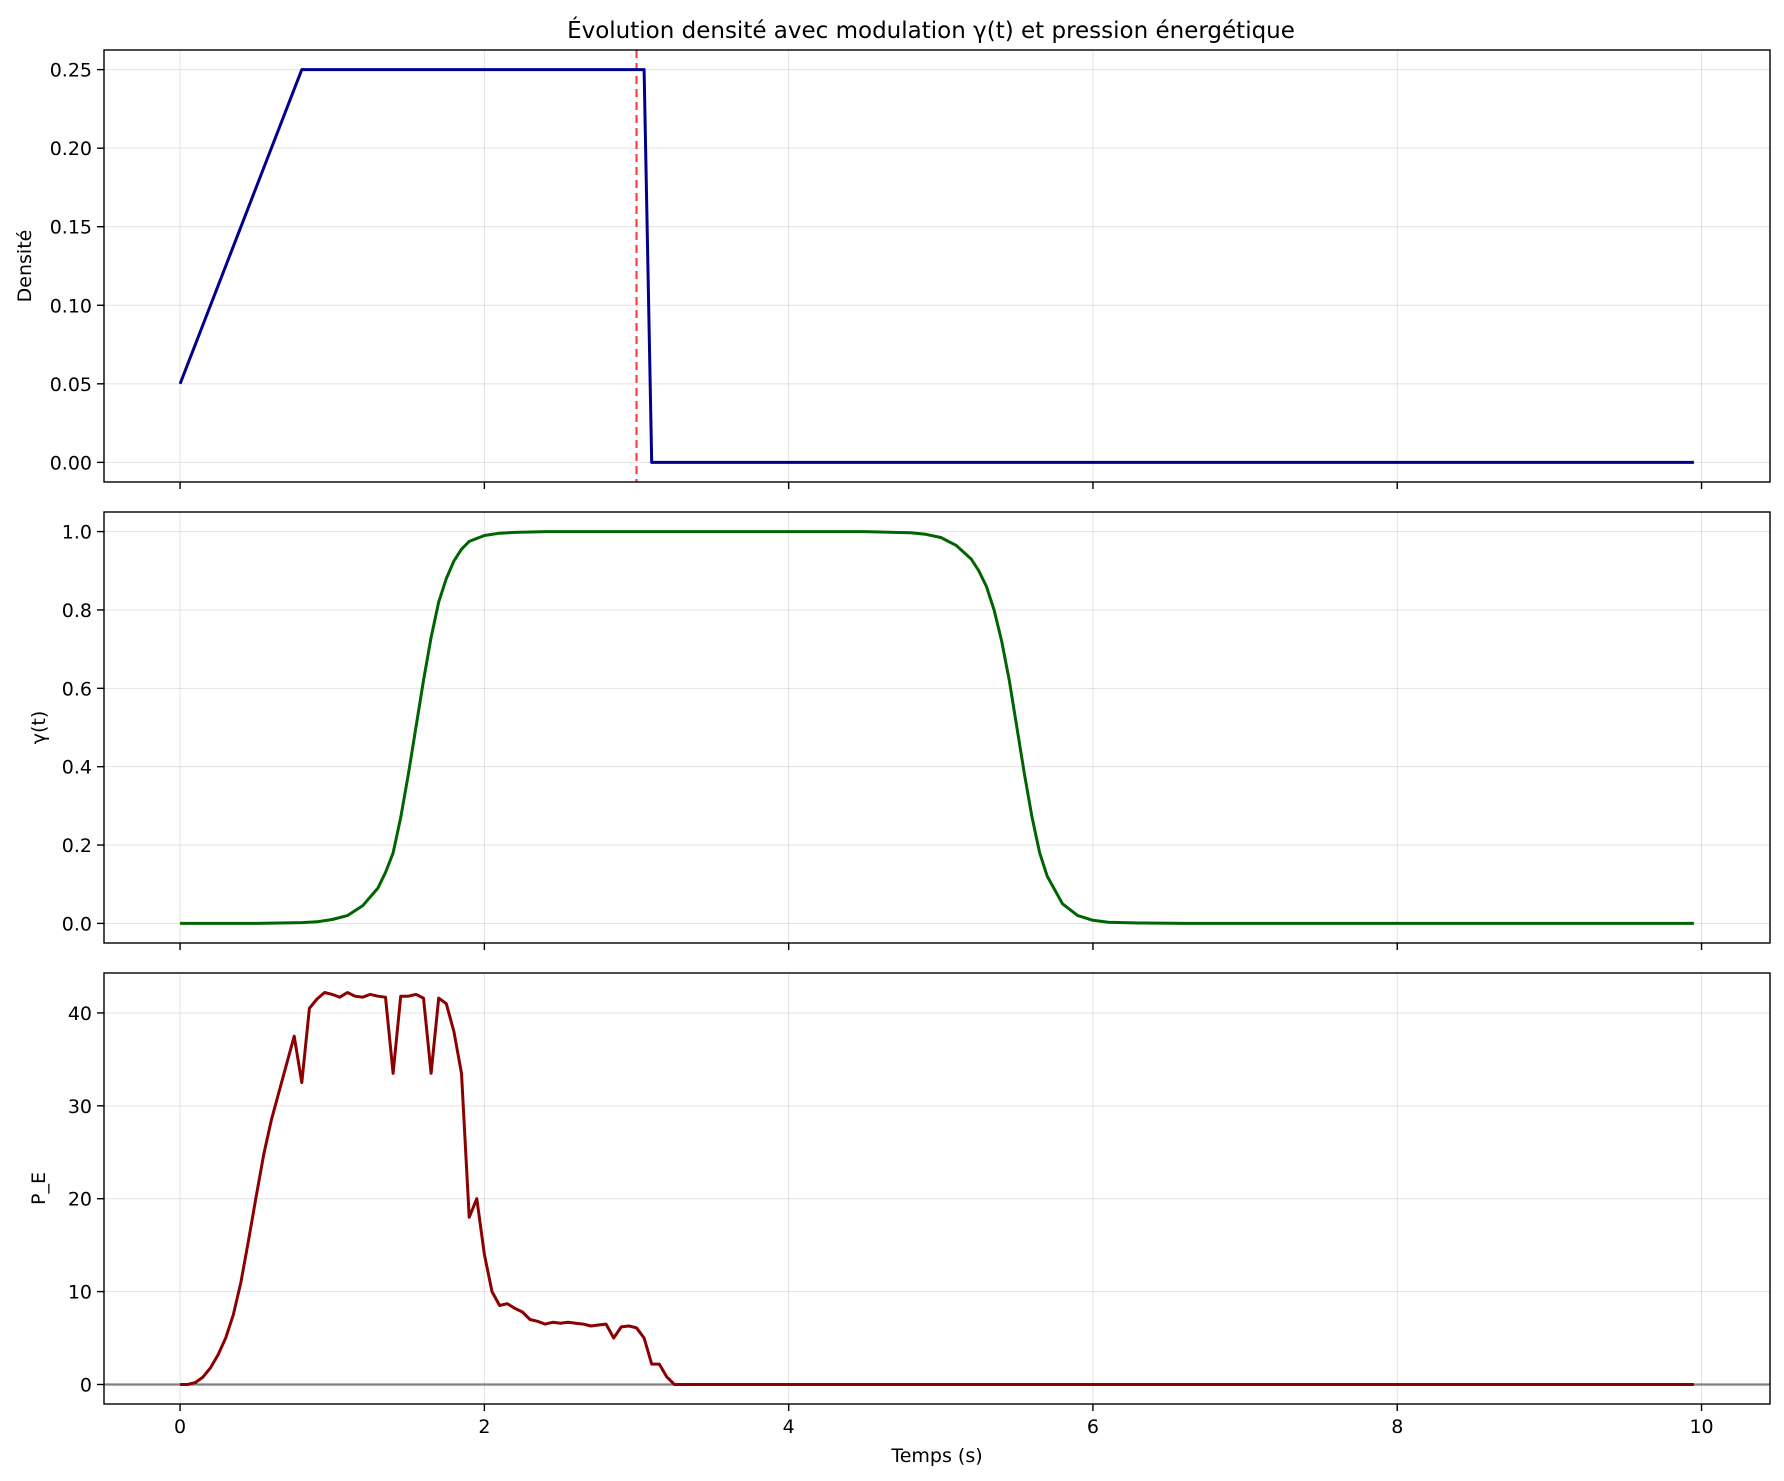 Image resolution: width=1784 pixels, height=1481 pixels. I want to click on y-tick-label-0: 0.0, so click(77, 924).